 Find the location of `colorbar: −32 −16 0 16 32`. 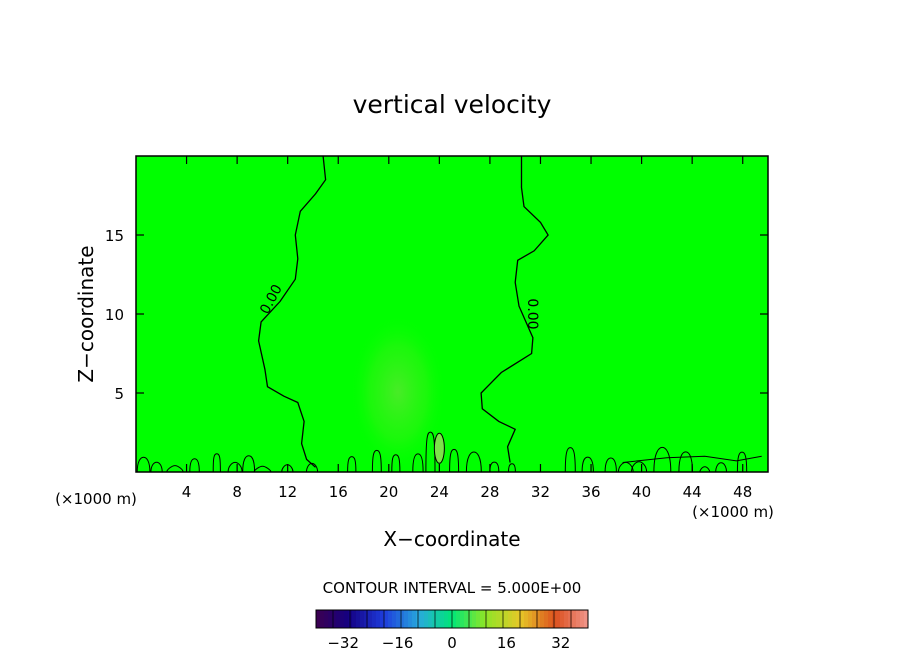

colorbar: −32 −16 0 16 32 is located at coordinates (452, 630).